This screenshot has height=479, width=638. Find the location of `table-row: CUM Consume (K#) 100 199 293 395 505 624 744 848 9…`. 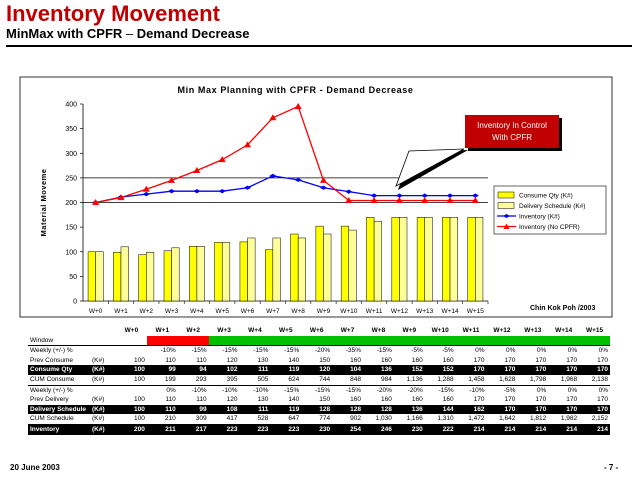

table-row: CUM Consume (K#) 100 199 293 395 505 624 744 848 9… is located at coordinates (319, 380).